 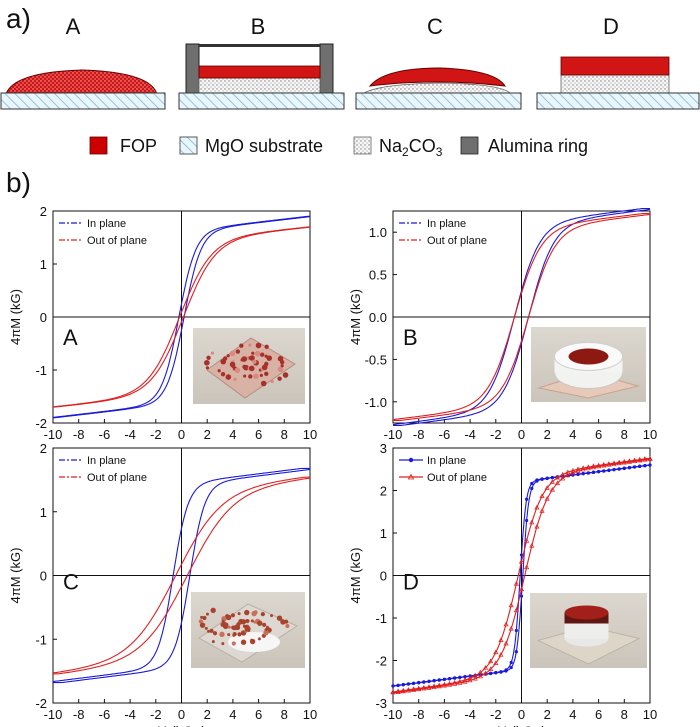 I want to click on legend-label-mgo: MgO substrate, so click(x=264, y=146).